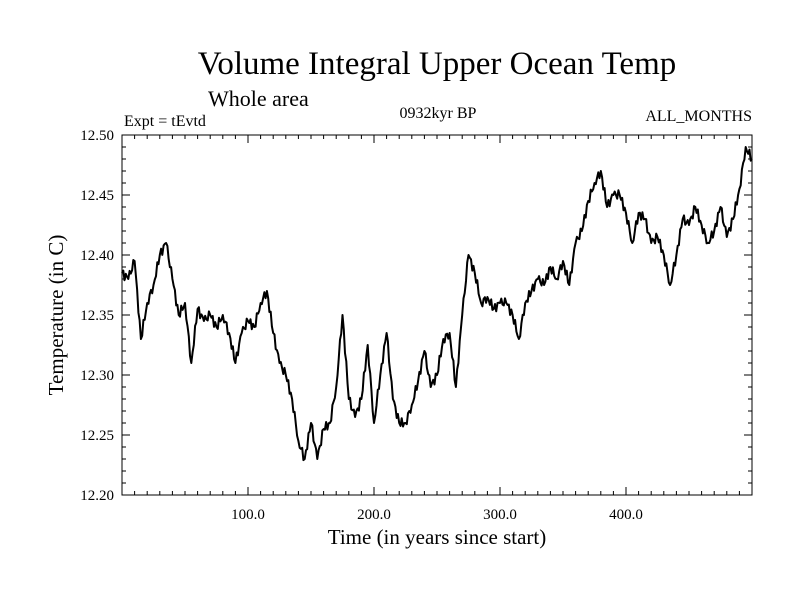  Describe the element at coordinates (626, 515) in the screenshot. I see `x-tick-label: 400.0` at that location.